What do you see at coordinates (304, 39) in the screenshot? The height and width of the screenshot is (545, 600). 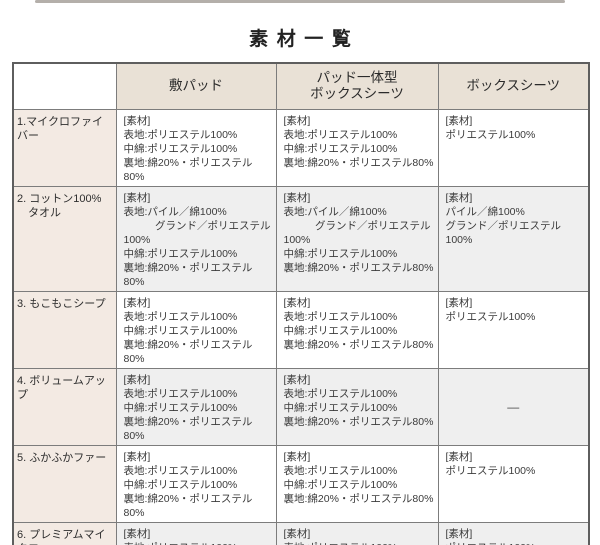 I see `page-title: 素材一覧` at bounding box center [304, 39].